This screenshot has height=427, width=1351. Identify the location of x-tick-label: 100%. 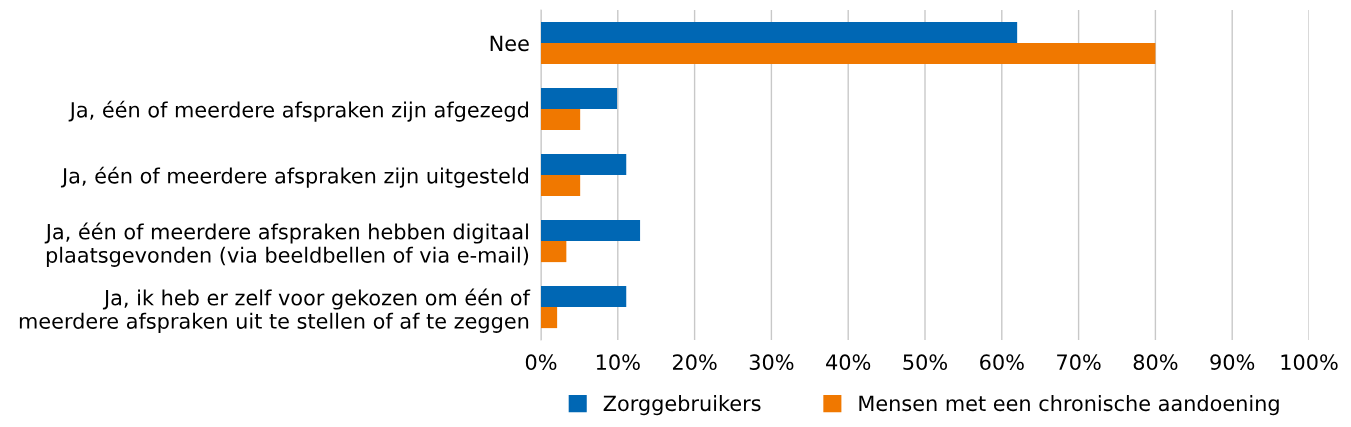
(1309, 362).